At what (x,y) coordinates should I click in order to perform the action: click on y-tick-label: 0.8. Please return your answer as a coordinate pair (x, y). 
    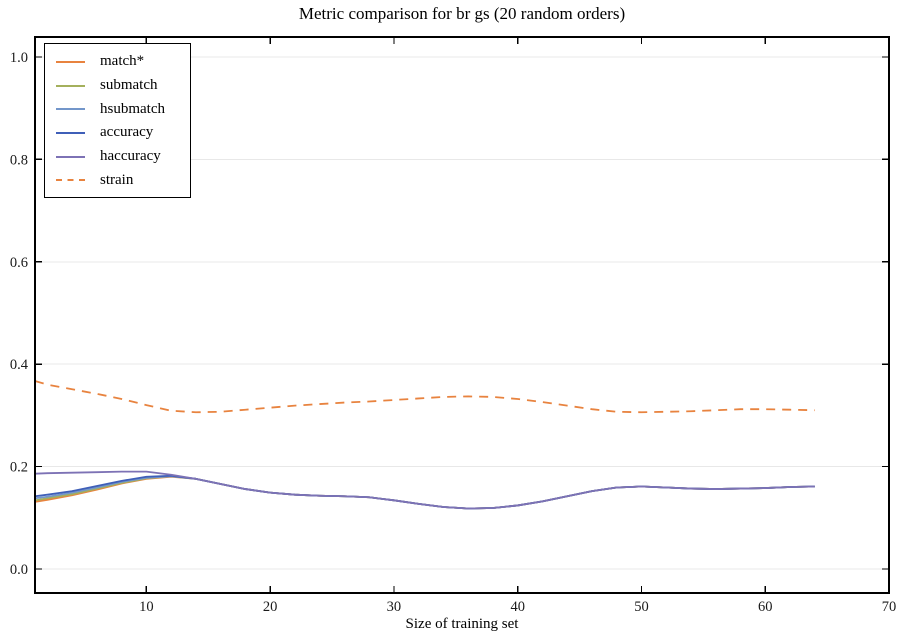
    Looking at the image, I should click on (19, 160).